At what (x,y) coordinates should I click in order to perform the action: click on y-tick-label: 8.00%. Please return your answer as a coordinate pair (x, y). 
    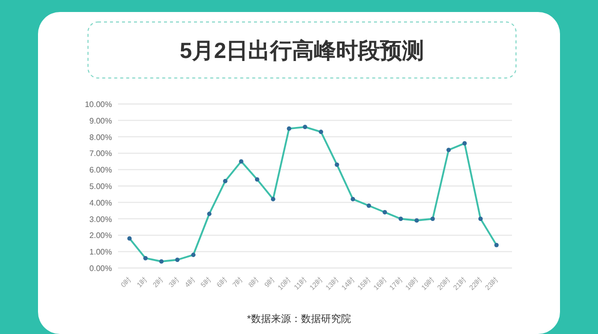
    Looking at the image, I should click on (100, 137).